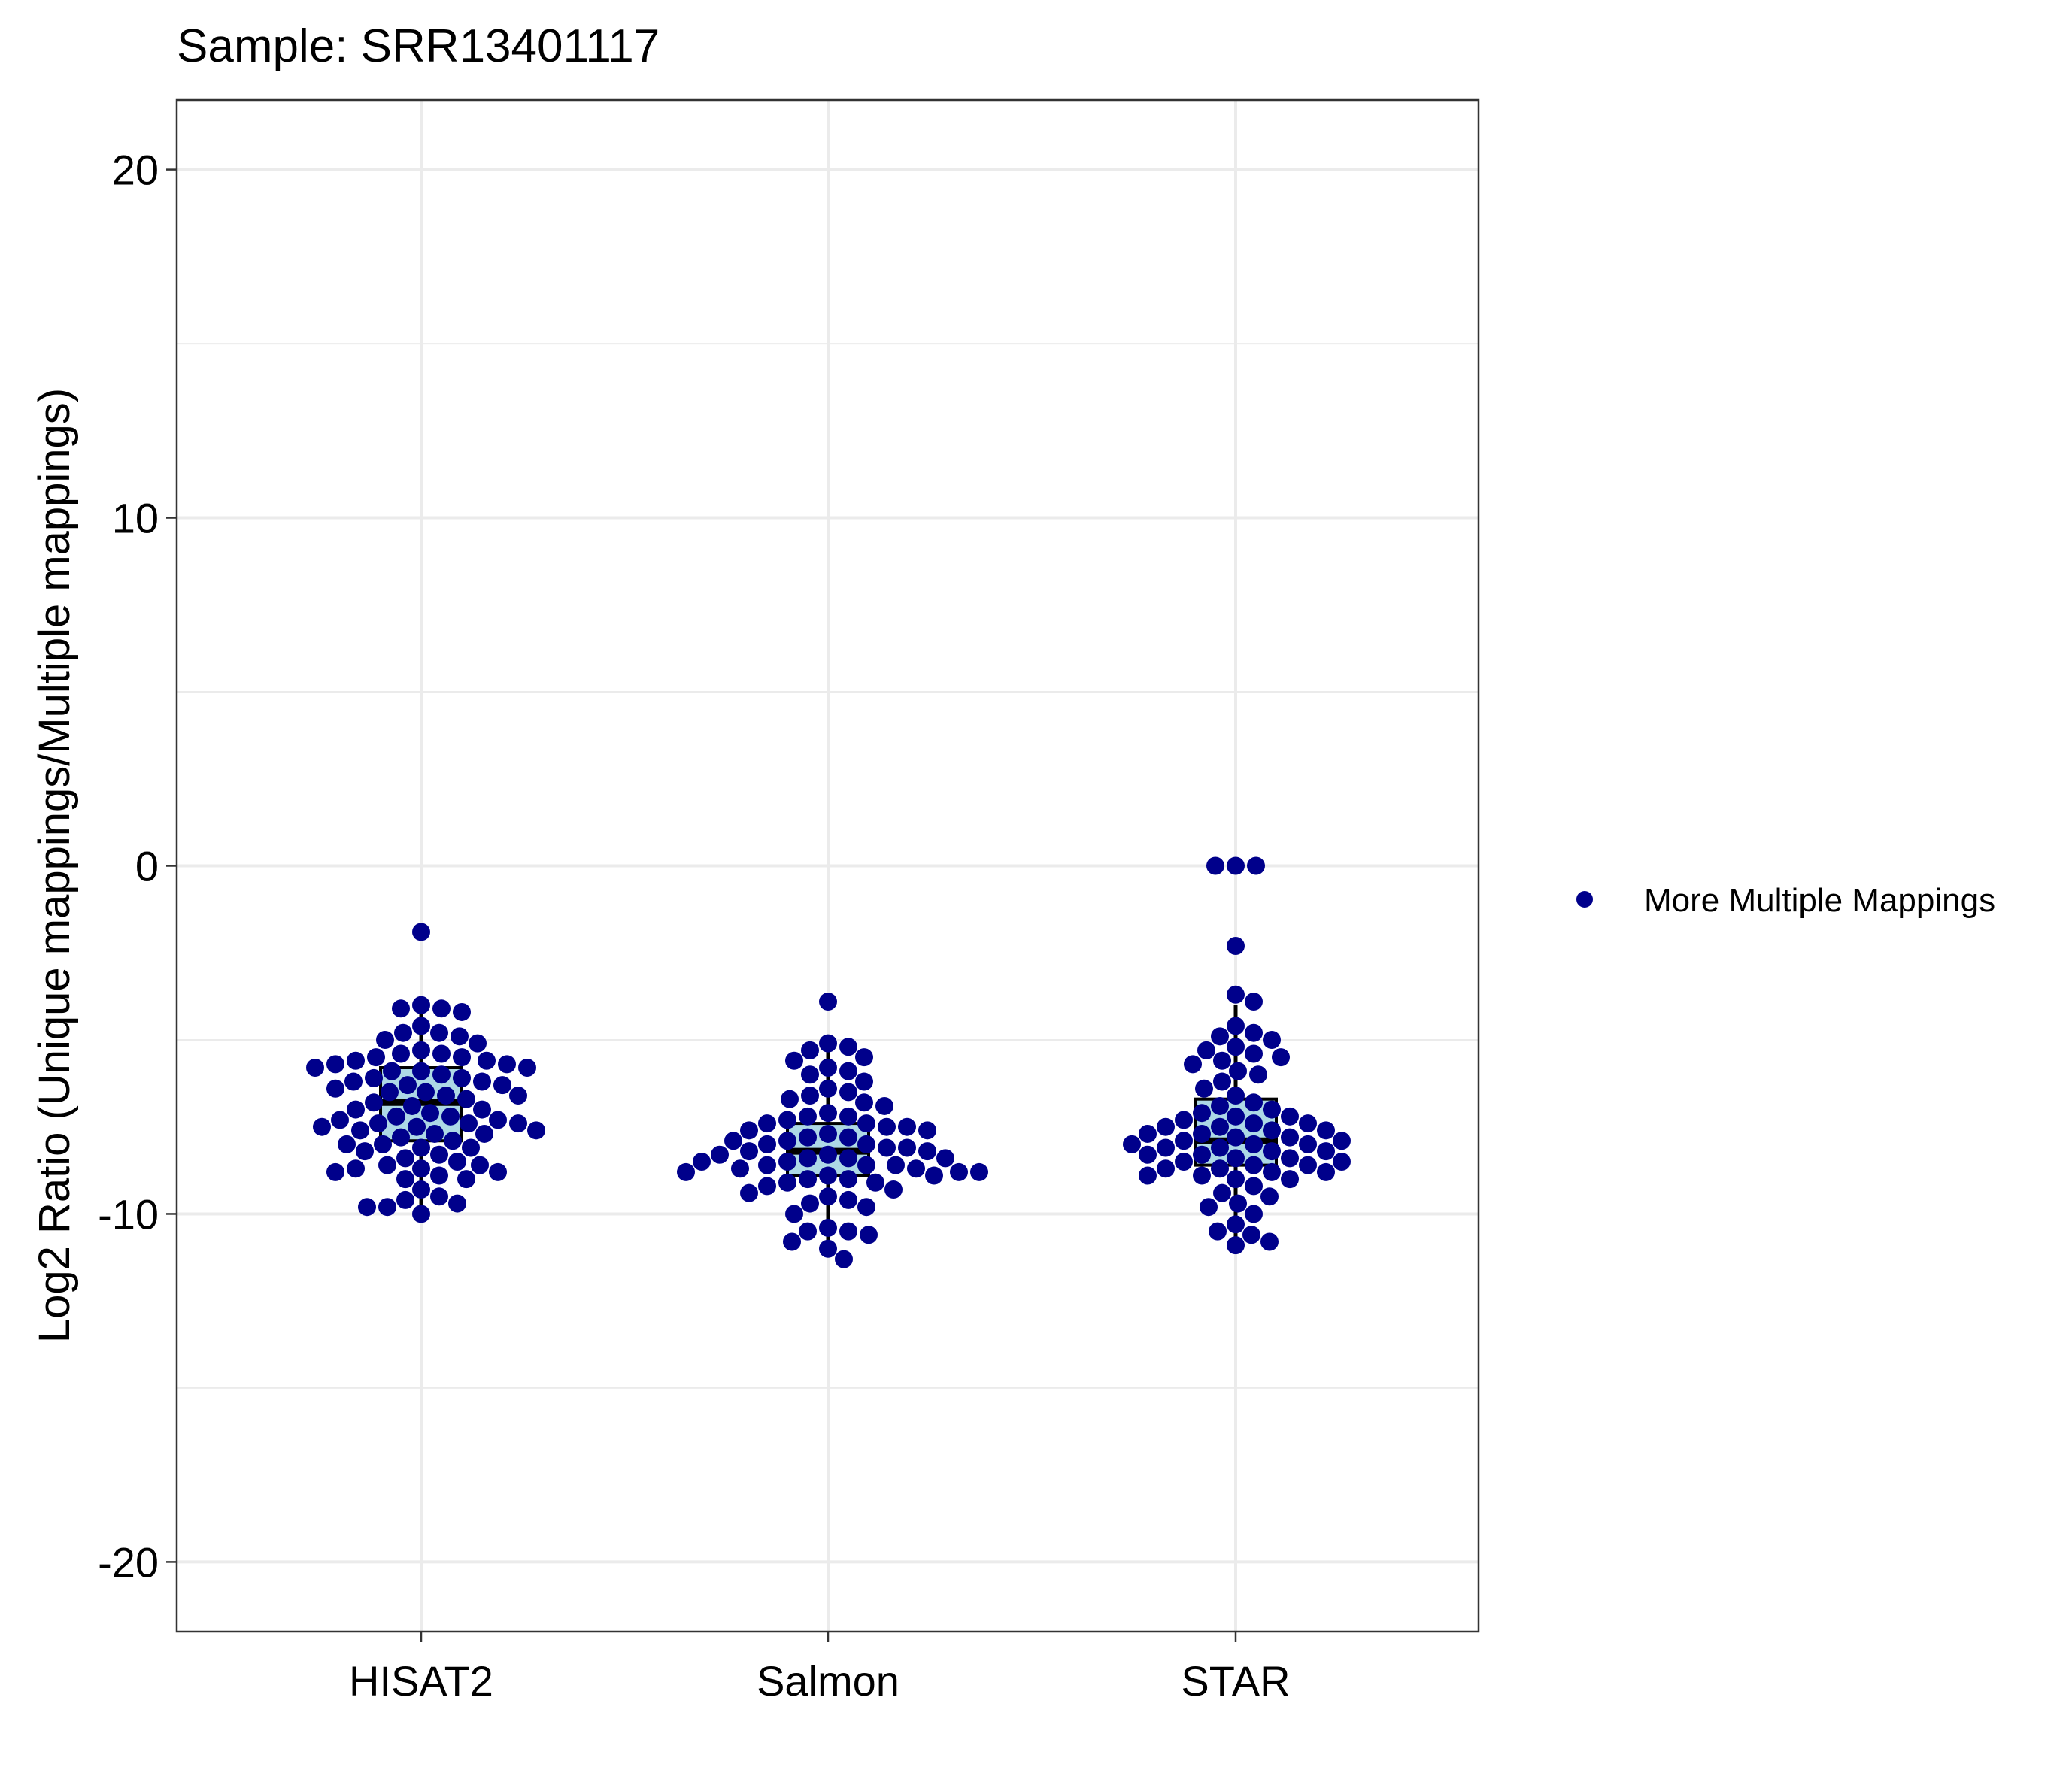  I want to click on x-axis: HISAT2 Salmon STAR, so click(820, 1668).